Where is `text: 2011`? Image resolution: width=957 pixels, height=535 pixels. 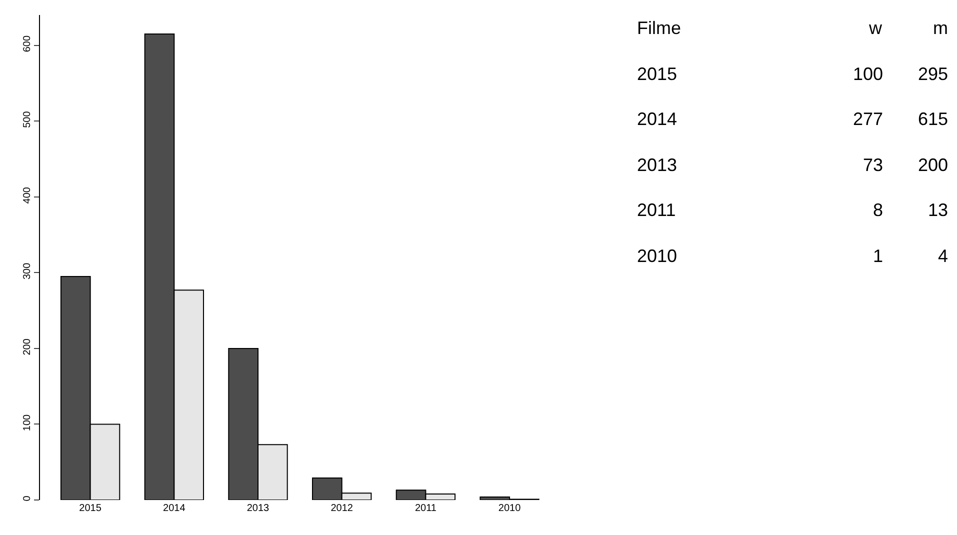
text: 2011 is located at coordinates (656, 210).